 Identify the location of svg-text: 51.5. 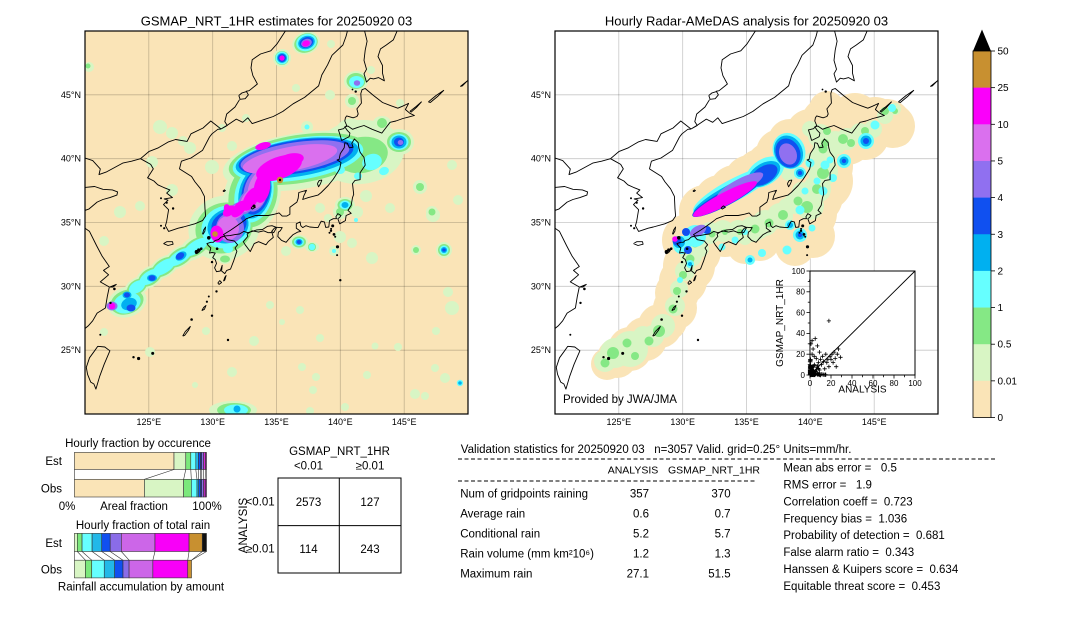
(719, 575).